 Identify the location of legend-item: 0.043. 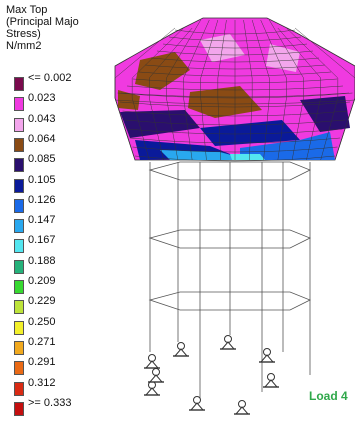
(59, 123).